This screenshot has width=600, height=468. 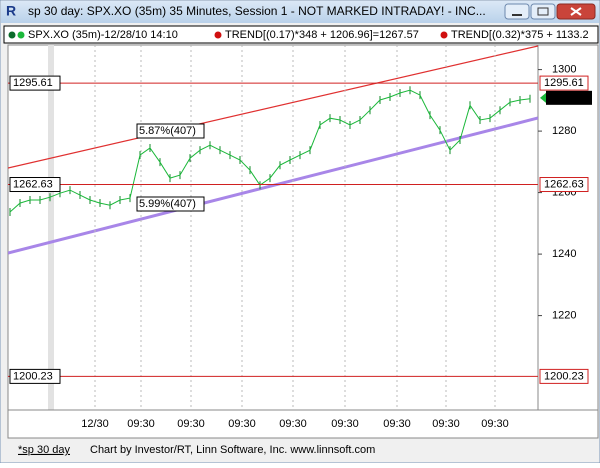 What do you see at coordinates (564, 254) in the screenshot?
I see `y-tick-label: 1240` at bounding box center [564, 254].